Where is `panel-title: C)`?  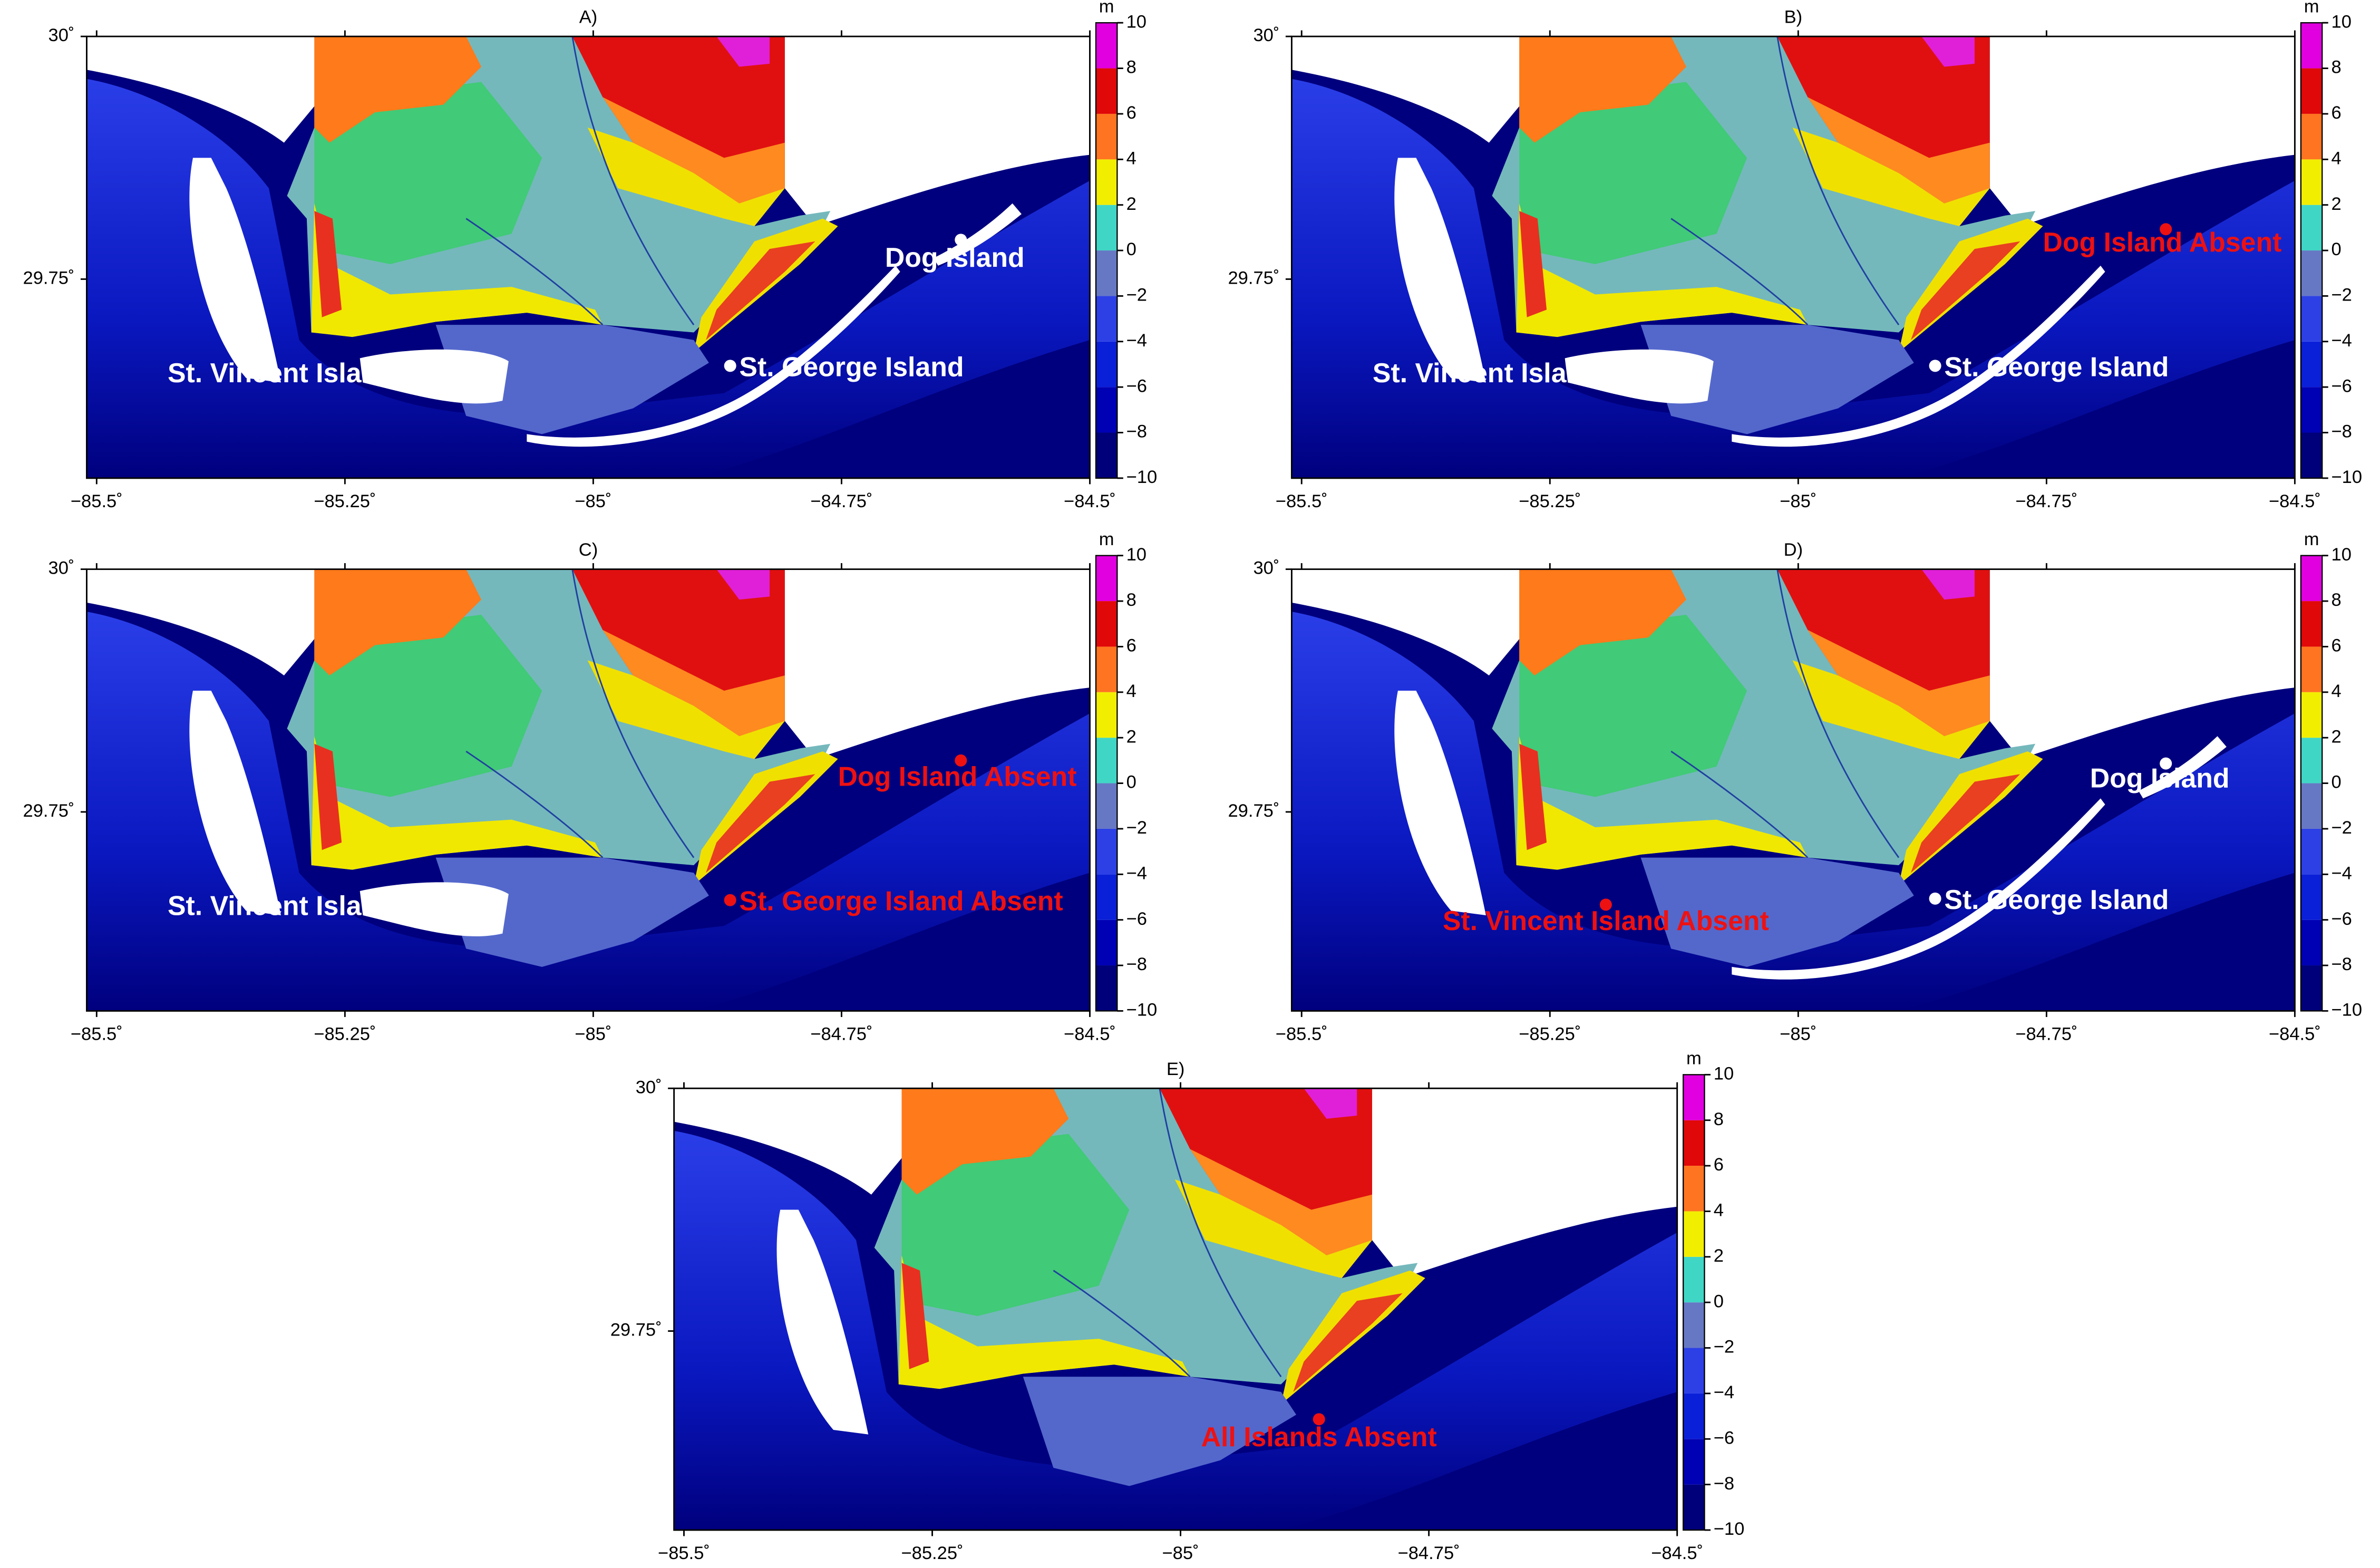 panel-title: C) is located at coordinates (588, 550).